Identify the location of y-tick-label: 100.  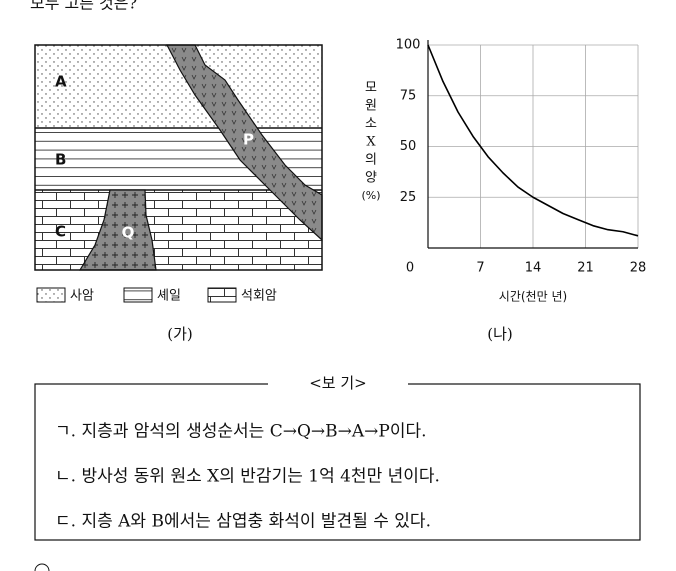
(408, 45).